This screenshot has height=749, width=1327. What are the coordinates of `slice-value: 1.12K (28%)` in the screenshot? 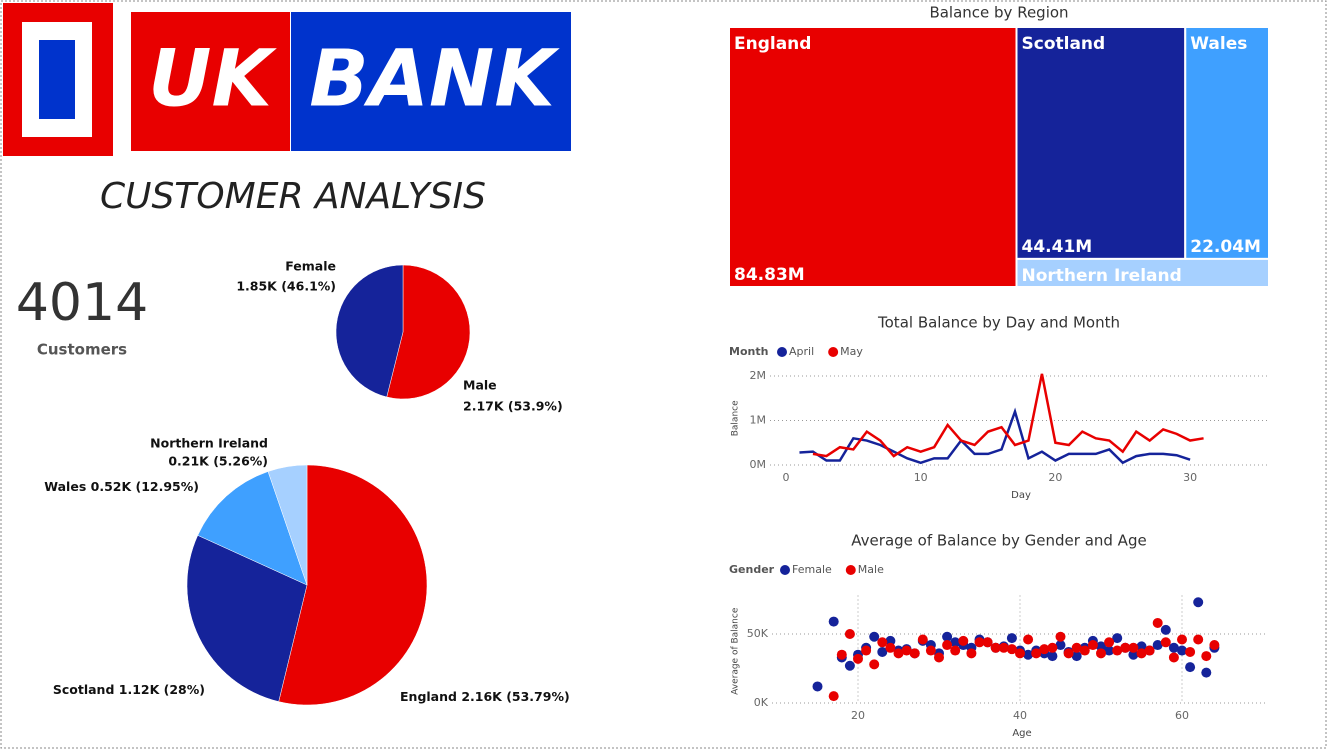 It's located at (162, 689).